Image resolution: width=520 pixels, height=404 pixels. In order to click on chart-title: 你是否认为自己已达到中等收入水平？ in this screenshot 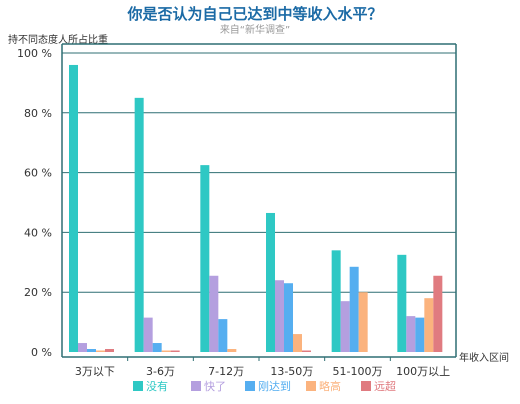, I will do `click(254, 14)`.